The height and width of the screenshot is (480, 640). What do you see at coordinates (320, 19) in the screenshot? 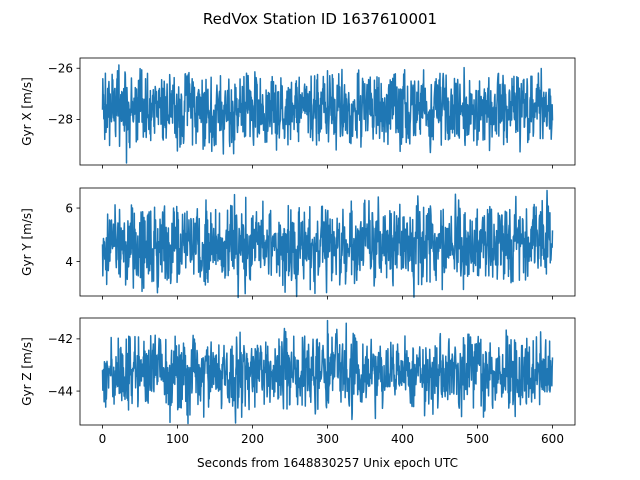
I see `figure-title: RedVox Station ID 1637610001` at bounding box center [320, 19].